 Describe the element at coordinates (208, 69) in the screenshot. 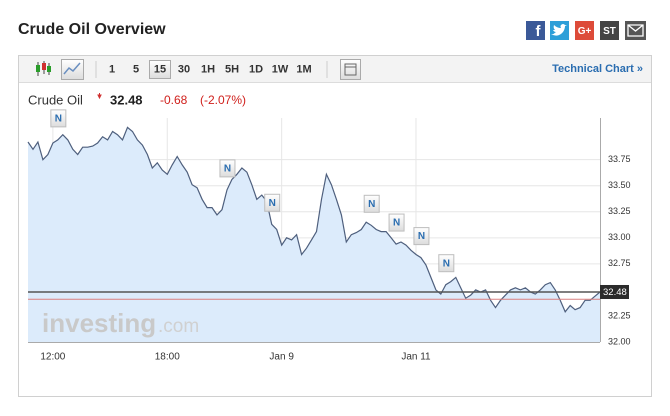

I see `interval-button: 1H` at that location.